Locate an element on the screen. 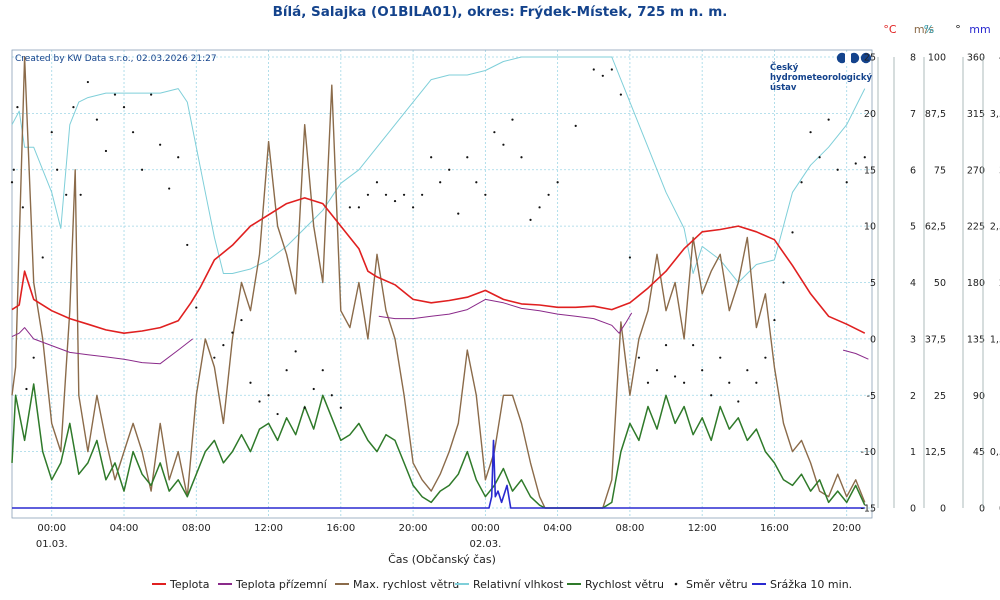 The width and height of the screenshot is (1000, 600). axis-0-tick: 20 is located at coordinates (870, 114).